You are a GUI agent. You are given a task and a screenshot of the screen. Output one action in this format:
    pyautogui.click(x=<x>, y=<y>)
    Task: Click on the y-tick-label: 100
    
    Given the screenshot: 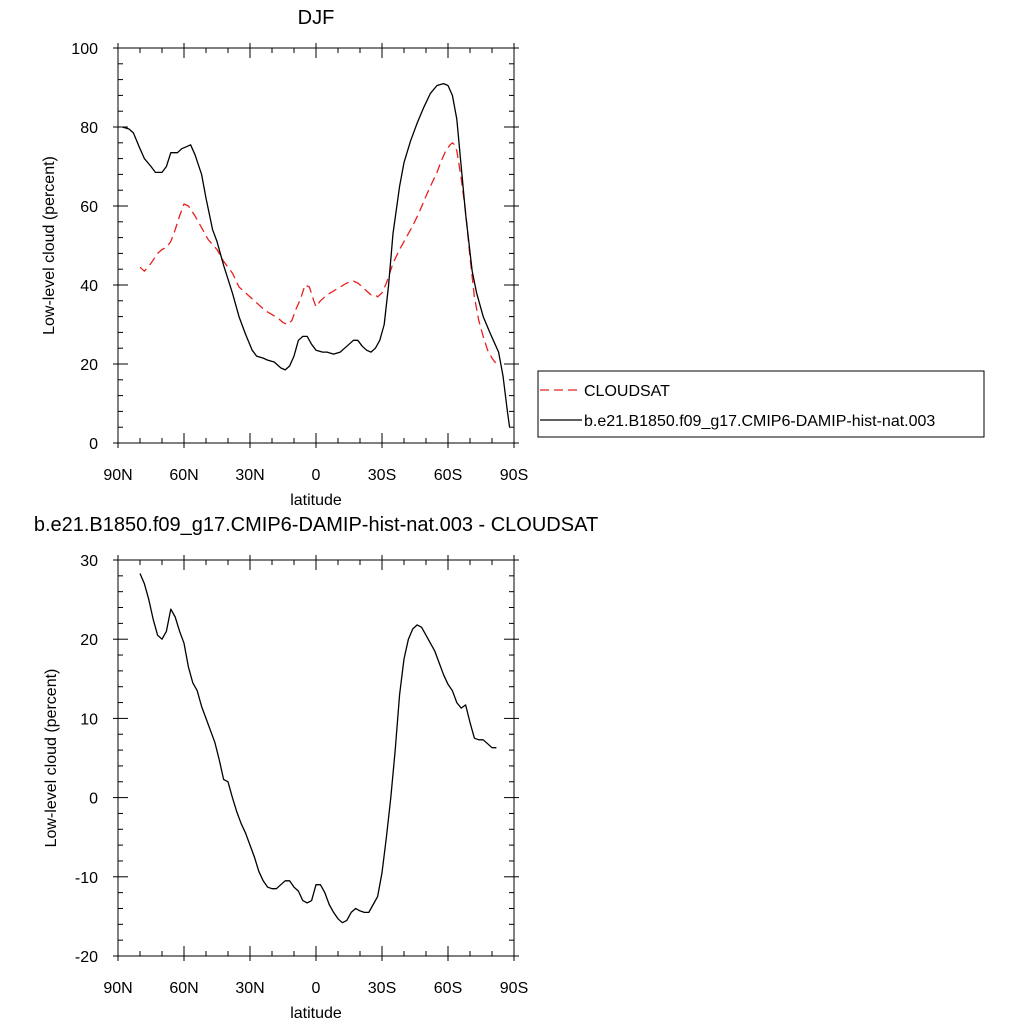 What is the action you would take?
    pyautogui.click(x=84, y=49)
    